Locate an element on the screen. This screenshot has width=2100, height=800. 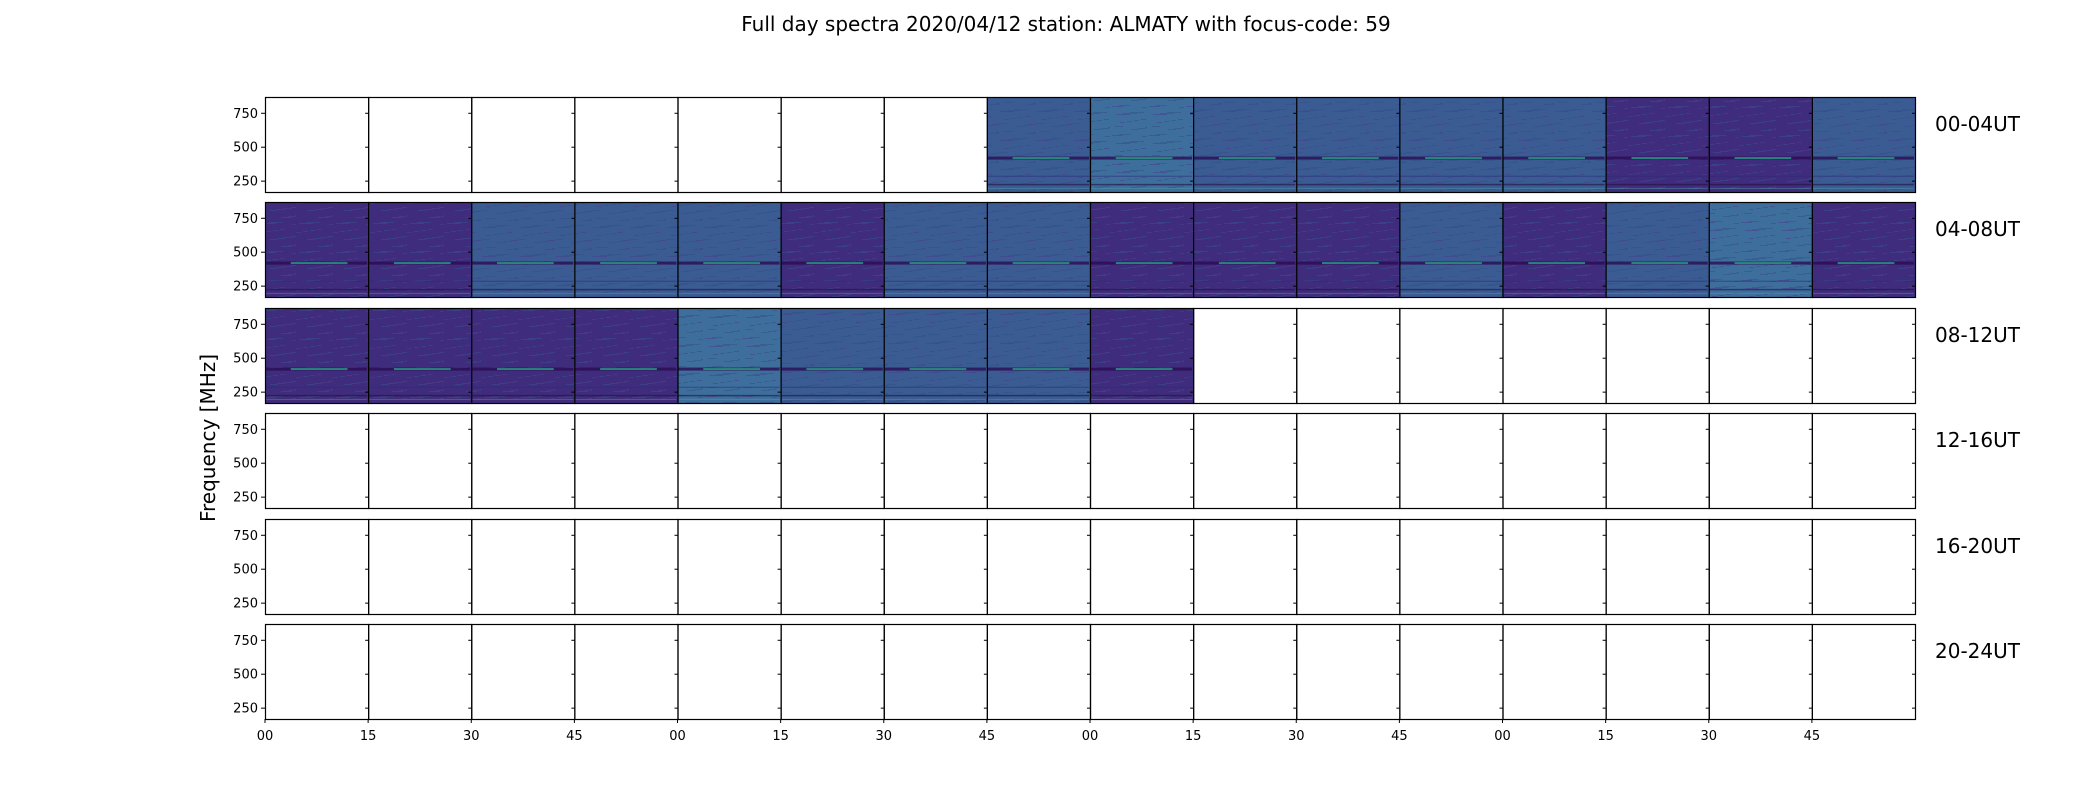
row-label: 12-16UT is located at coordinates (1978, 440).